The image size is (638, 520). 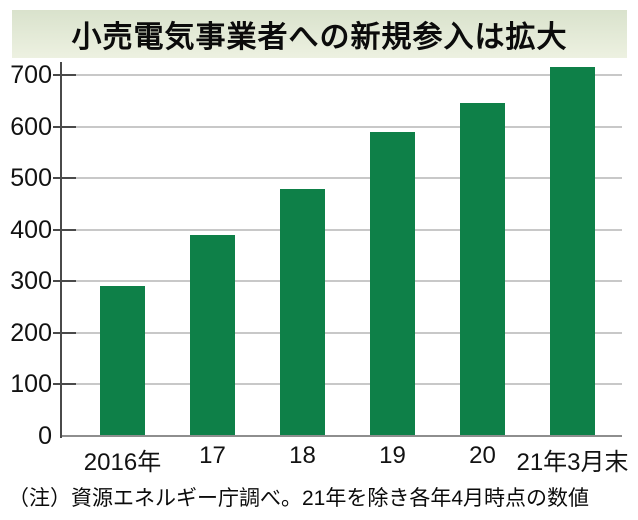 What do you see at coordinates (212, 455) in the screenshot?
I see `x-tick-label: 17` at bounding box center [212, 455].